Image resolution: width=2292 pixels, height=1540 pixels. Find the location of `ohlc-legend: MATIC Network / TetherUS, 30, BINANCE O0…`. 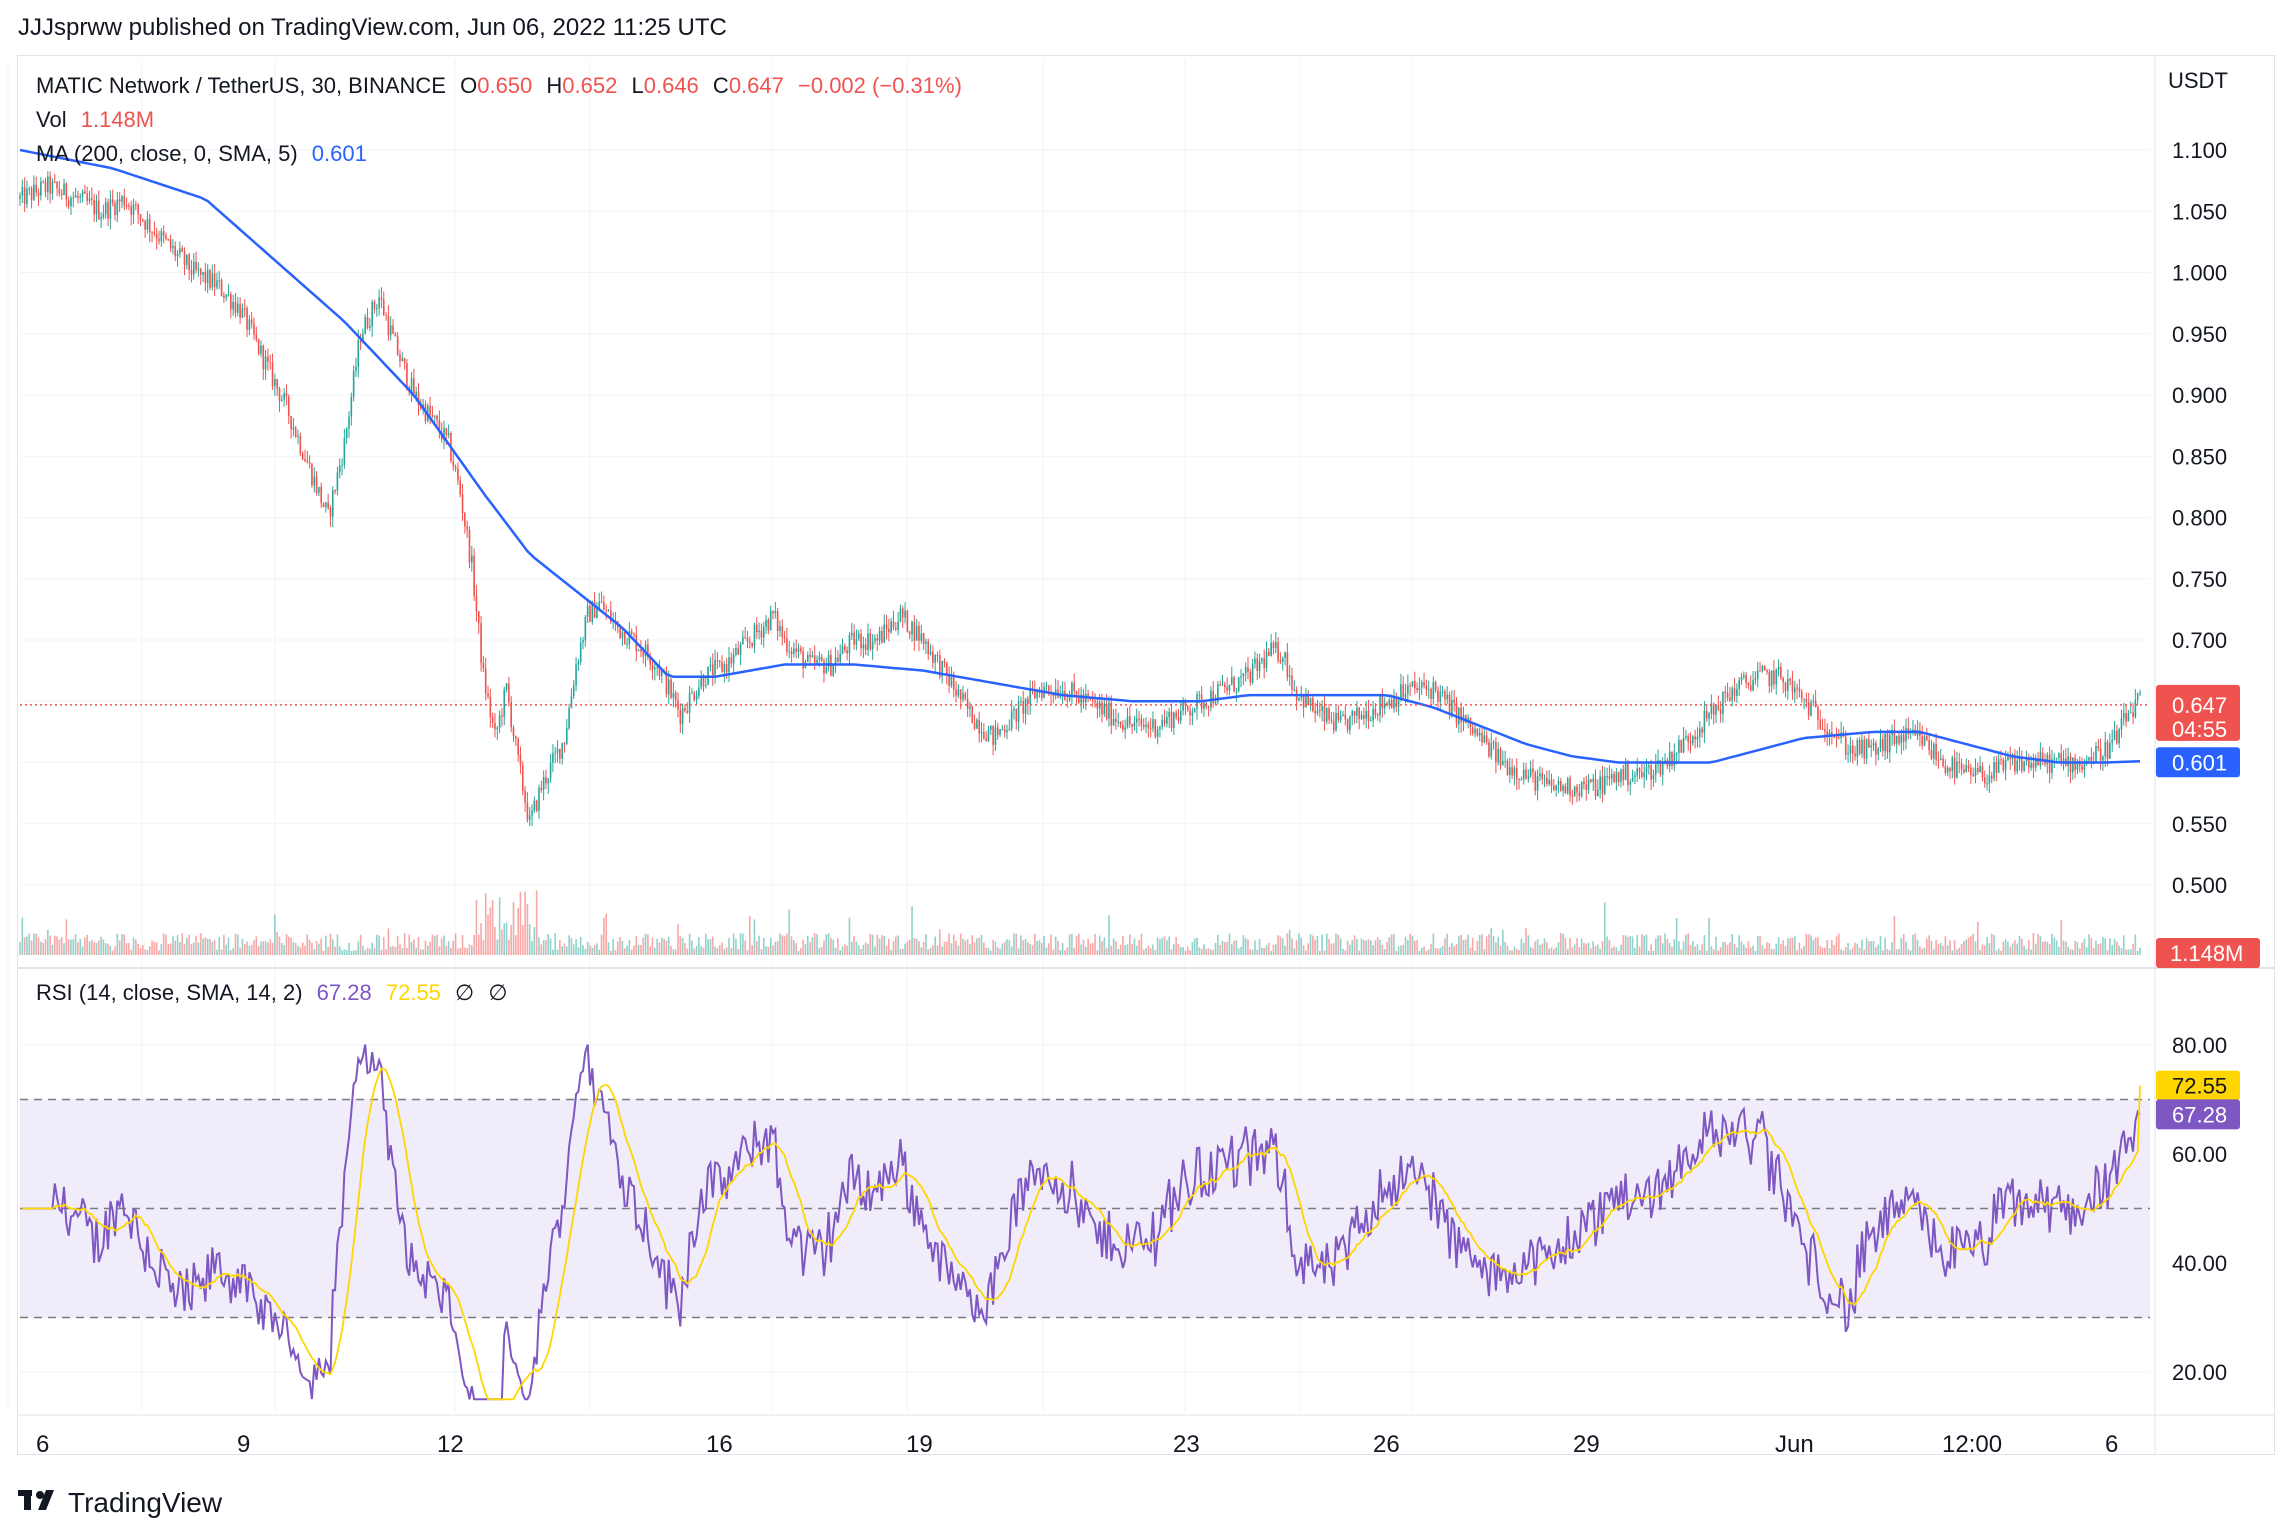

ohlc-legend: MATIC Network / TetherUS, 30, BINANCE O0… is located at coordinates (503, 86).